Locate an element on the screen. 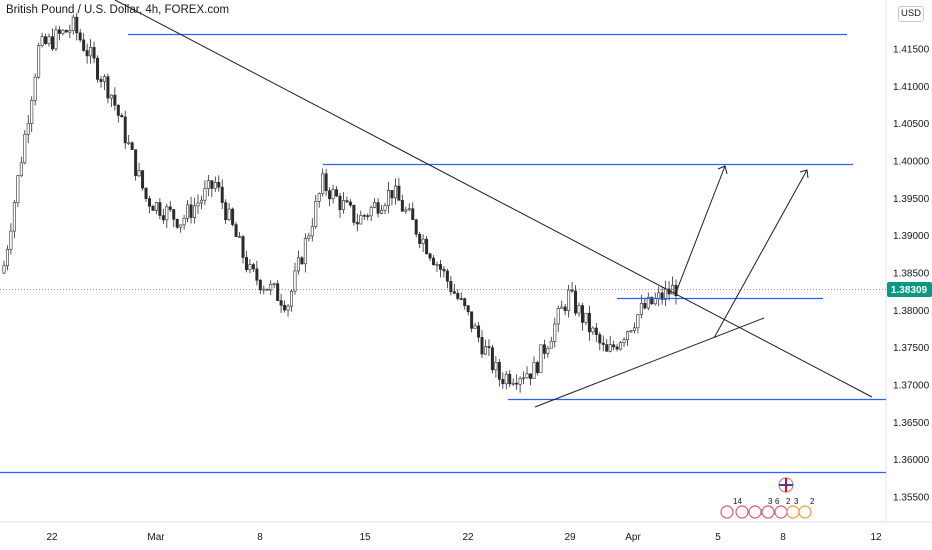 Image resolution: width=932 pixels, height=550 pixels. price-tick-label: 1.38000 is located at coordinates (911, 311).